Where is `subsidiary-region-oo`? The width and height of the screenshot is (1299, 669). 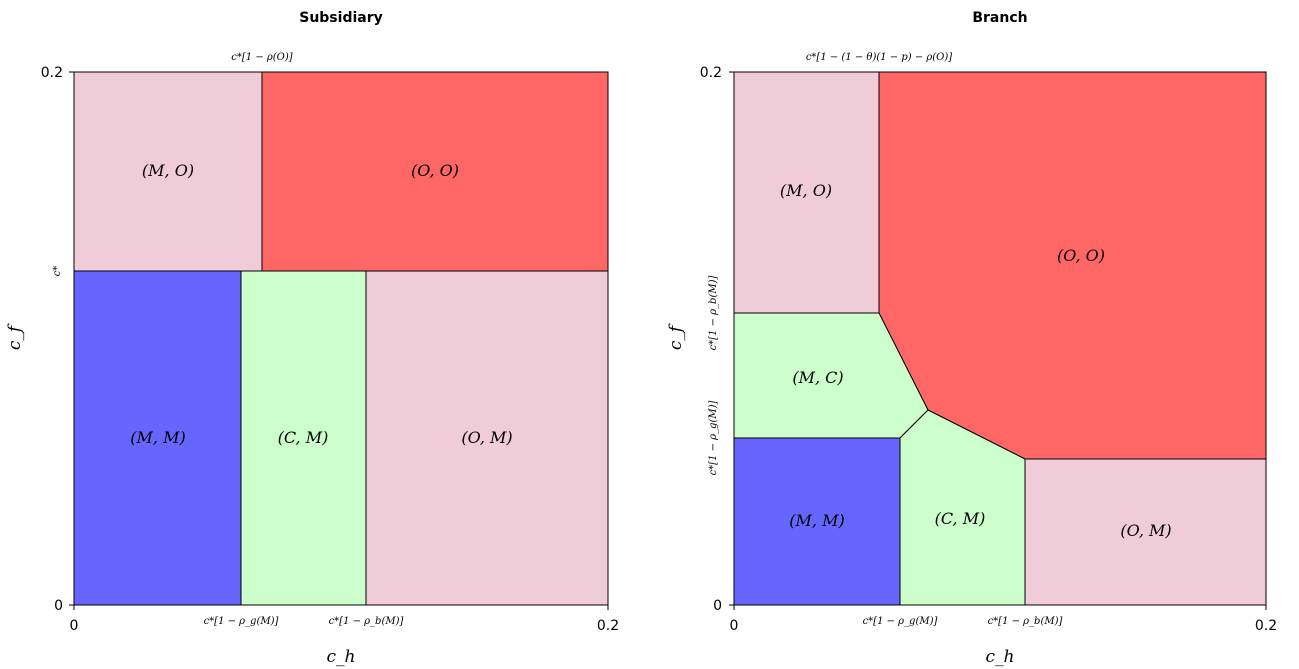
subsidiary-region-oo is located at coordinates (435, 171).